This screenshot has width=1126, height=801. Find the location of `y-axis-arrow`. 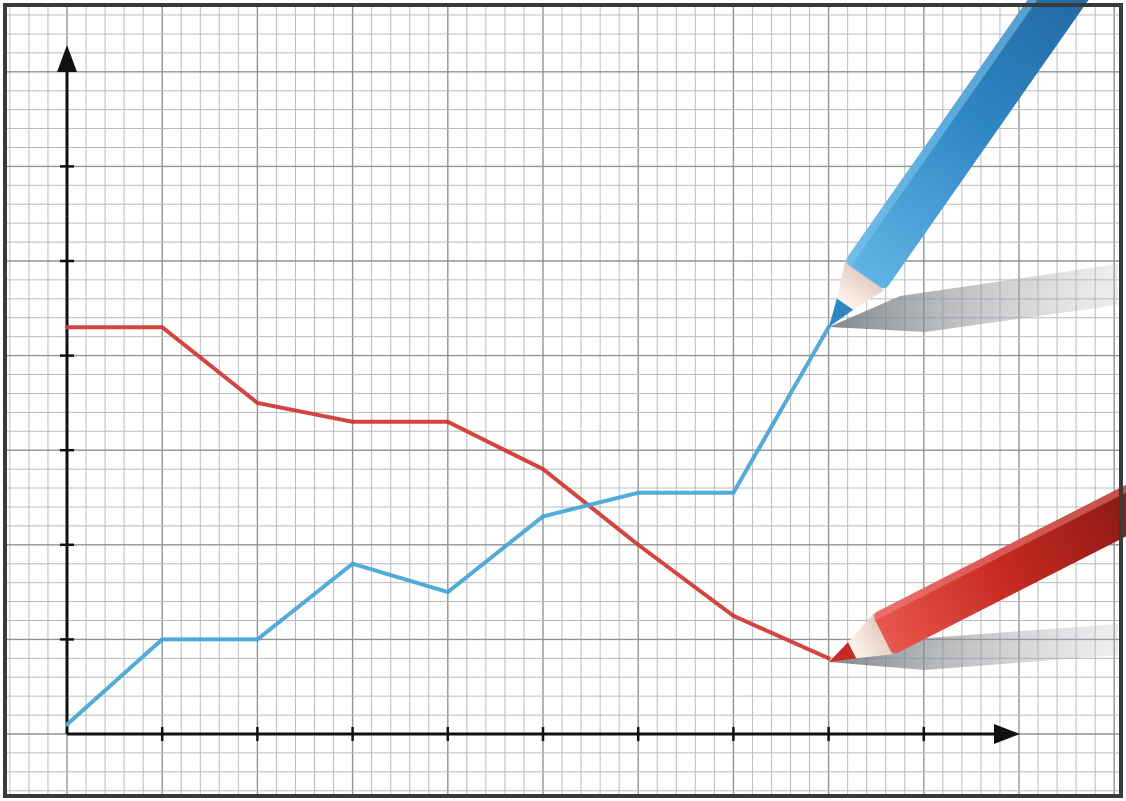

y-axis-arrow is located at coordinates (67, 58).